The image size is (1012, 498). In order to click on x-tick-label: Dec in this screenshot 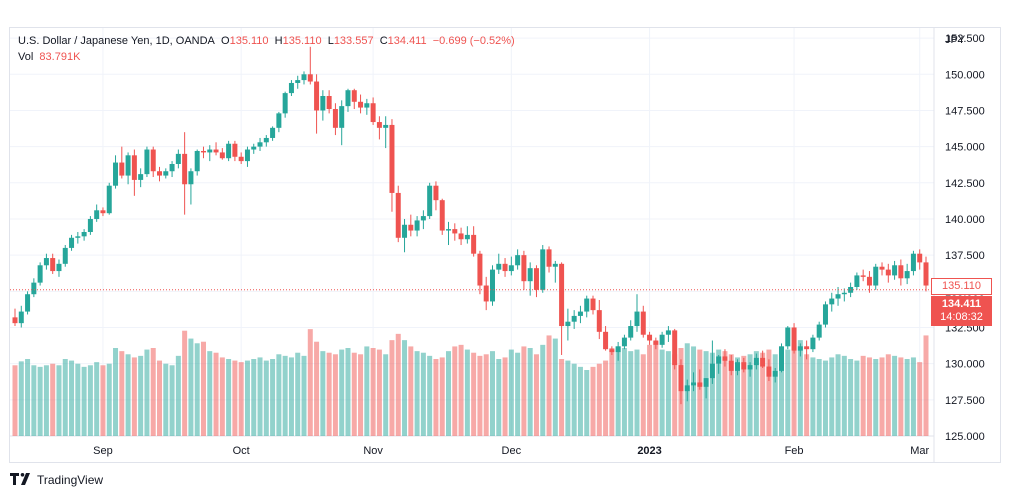, I will do `click(512, 451)`.